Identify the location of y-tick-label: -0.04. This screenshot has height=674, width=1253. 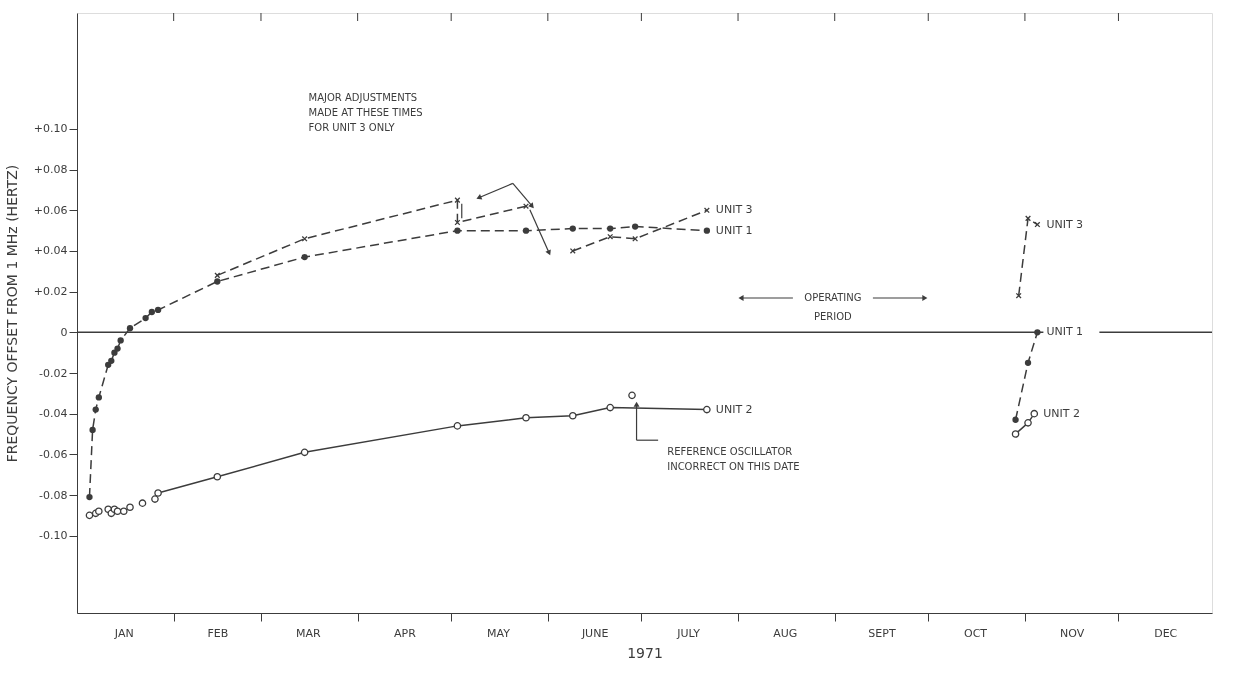
(53, 414).